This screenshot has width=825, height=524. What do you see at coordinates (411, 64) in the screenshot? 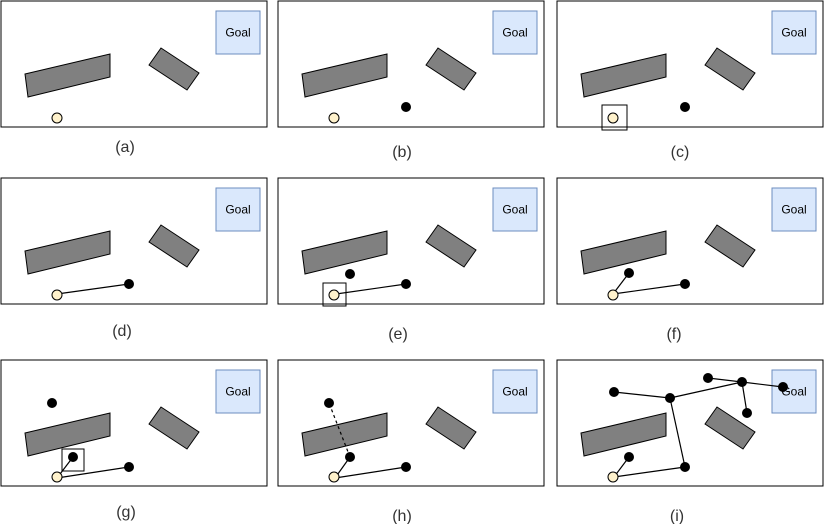
I see `panel-b: Goal` at bounding box center [411, 64].